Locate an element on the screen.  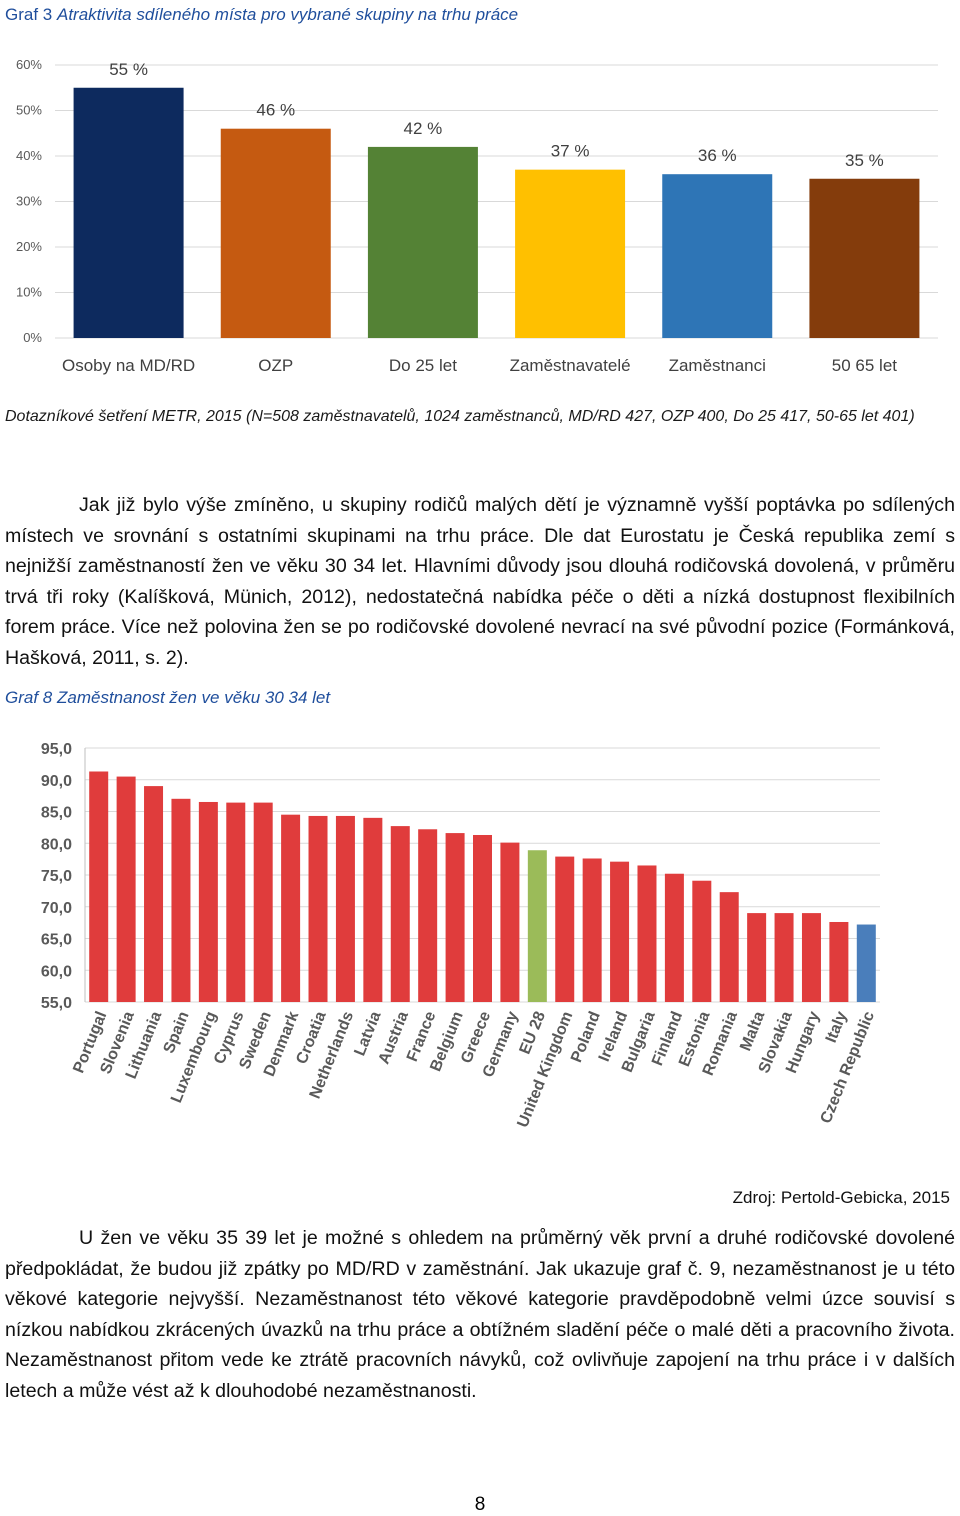
y-tick-label: 75,0 is located at coordinates (56, 876).